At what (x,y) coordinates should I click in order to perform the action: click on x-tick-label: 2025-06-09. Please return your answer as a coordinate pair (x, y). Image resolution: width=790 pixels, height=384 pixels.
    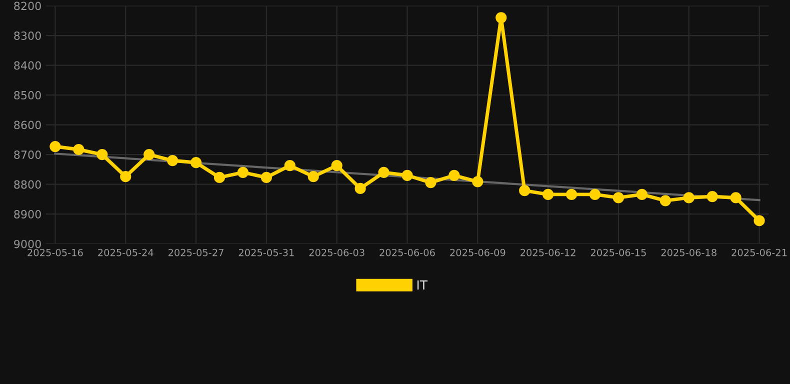
    Looking at the image, I should click on (478, 252).